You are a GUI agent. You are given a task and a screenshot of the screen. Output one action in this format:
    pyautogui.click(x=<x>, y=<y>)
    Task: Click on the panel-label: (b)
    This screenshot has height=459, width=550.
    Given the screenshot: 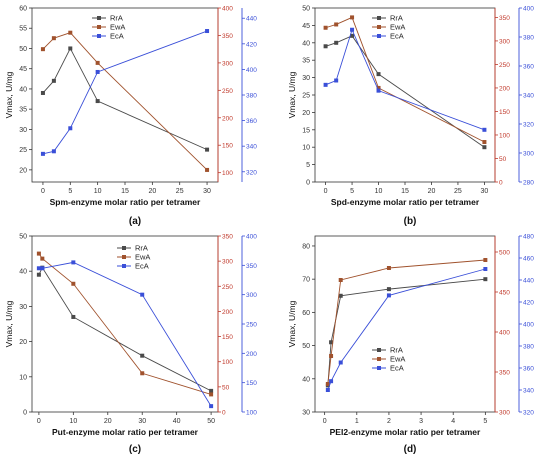 What is the action you would take?
    pyautogui.click(x=410, y=221)
    